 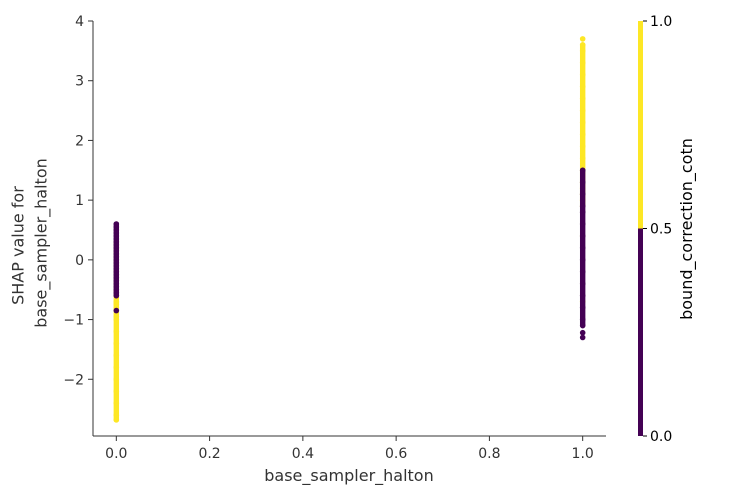 I want to click on y-axis-label: SHAP value for base_sampler_halton, so click(x=29, y=242).